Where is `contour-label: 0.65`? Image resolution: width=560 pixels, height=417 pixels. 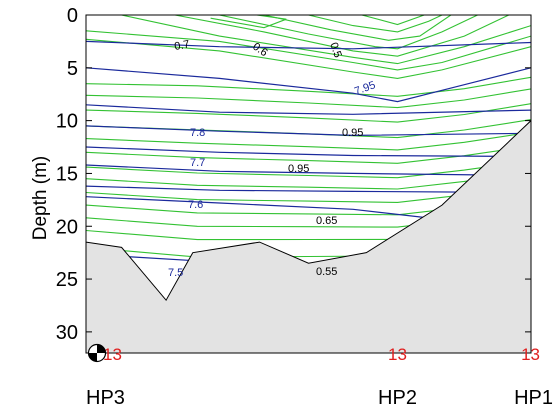
contour-label: 0.65 is located at coordinates (326, 221).